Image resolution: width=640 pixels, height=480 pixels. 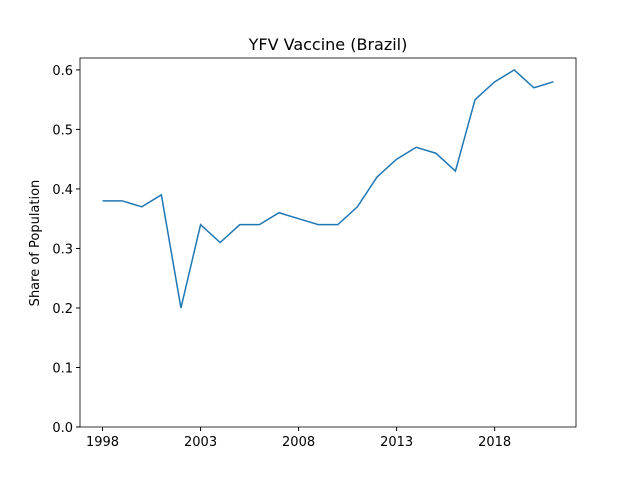 I want to click on x-tick-label: 2018, so click(x=494, y=442).